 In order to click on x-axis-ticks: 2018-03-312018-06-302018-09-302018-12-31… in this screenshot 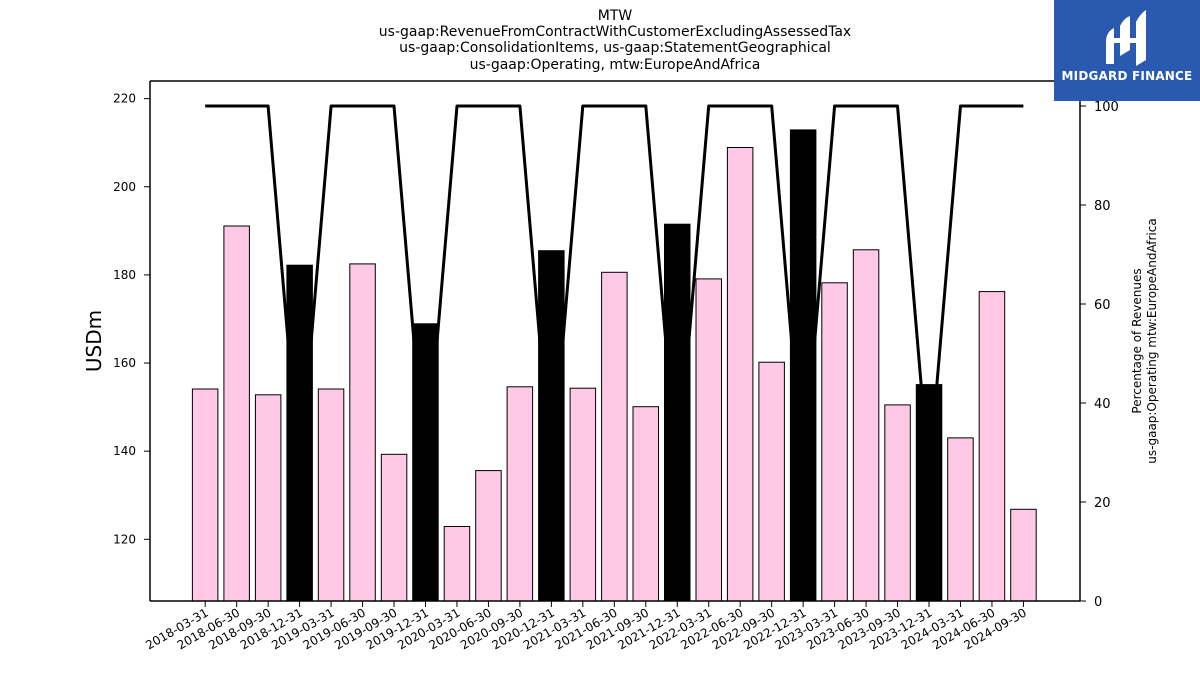, I will do `click(586, 626)`.